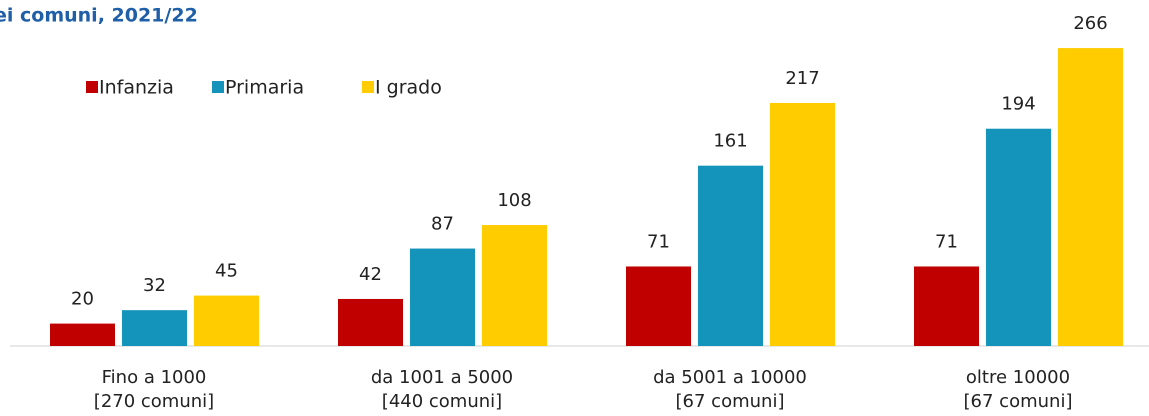 The width and height of the screenshot is (1149, 416). I want to click on value-label: 217, so click(802, 78).